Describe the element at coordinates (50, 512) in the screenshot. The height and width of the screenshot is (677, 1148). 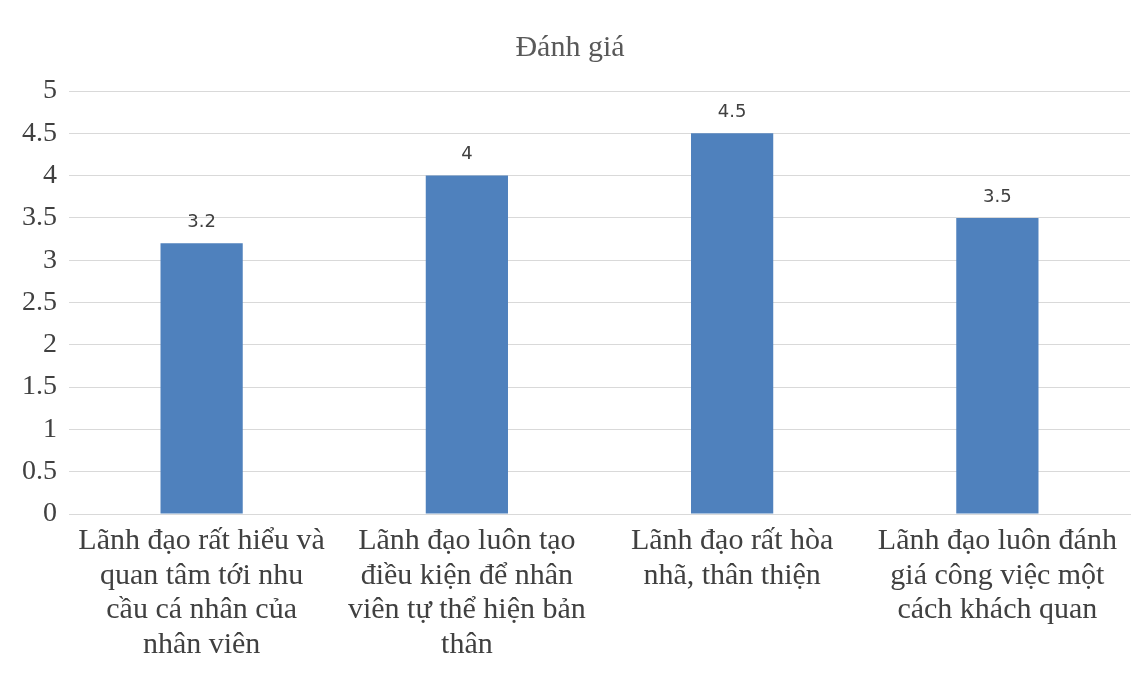
I see `y-tick-label: 0` at that location.